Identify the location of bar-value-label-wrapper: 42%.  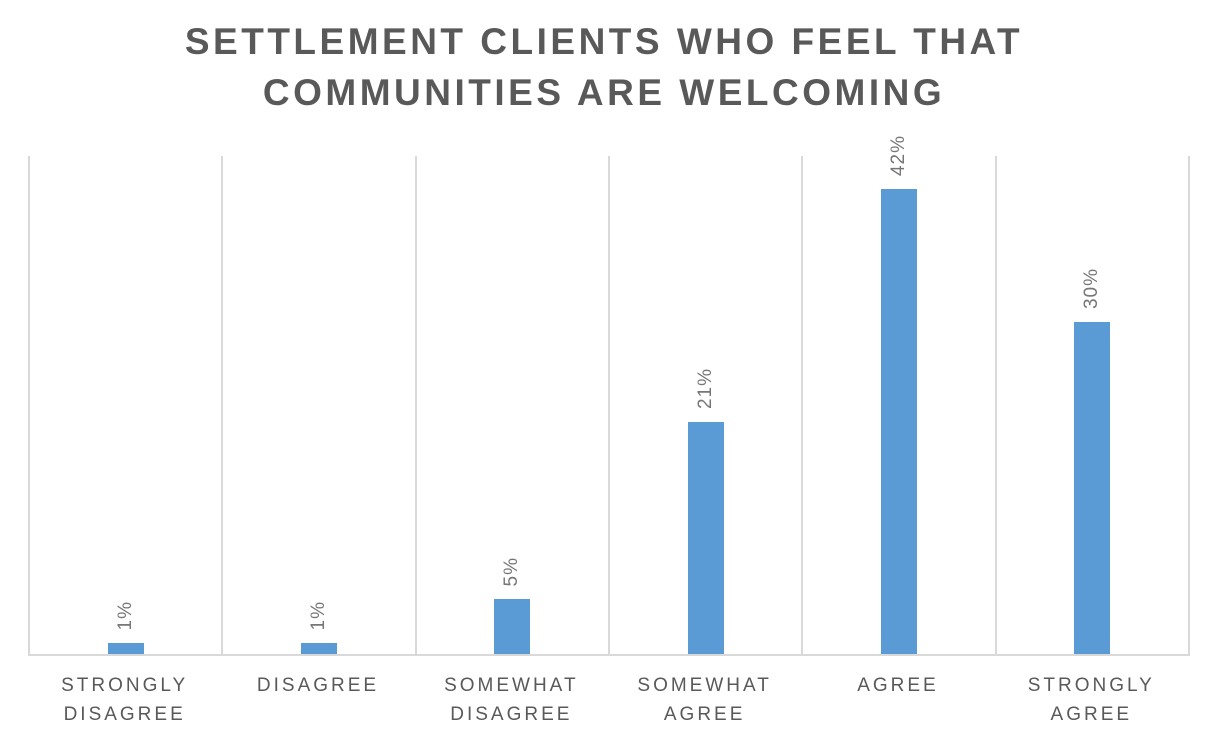
(898, 158).